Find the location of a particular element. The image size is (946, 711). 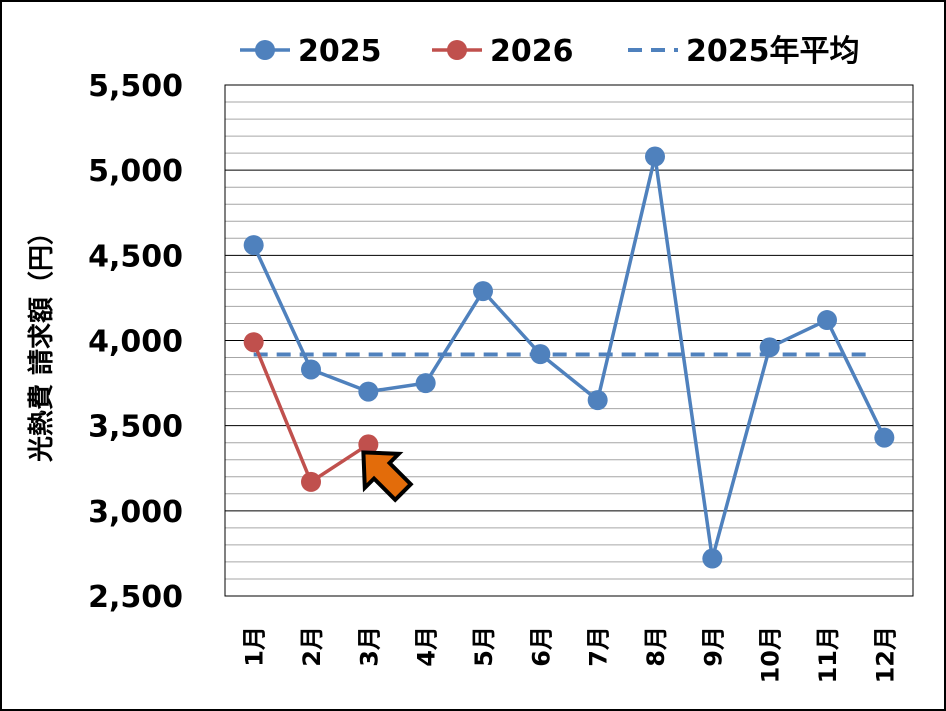

y-tick-label: 4,500 is located at coordinates (135, 256).